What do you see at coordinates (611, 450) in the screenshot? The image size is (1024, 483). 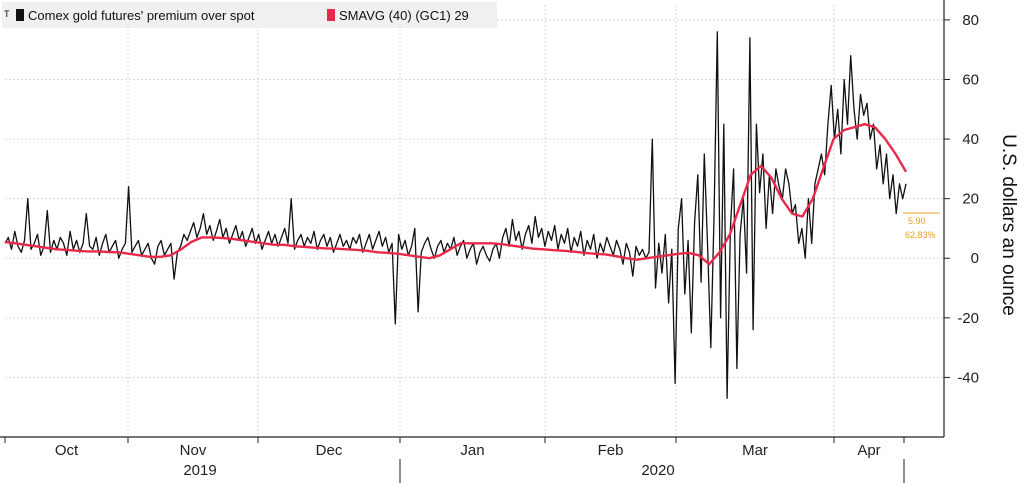 I see `x-tick-label: Feb` at bounding box center [611, 450].